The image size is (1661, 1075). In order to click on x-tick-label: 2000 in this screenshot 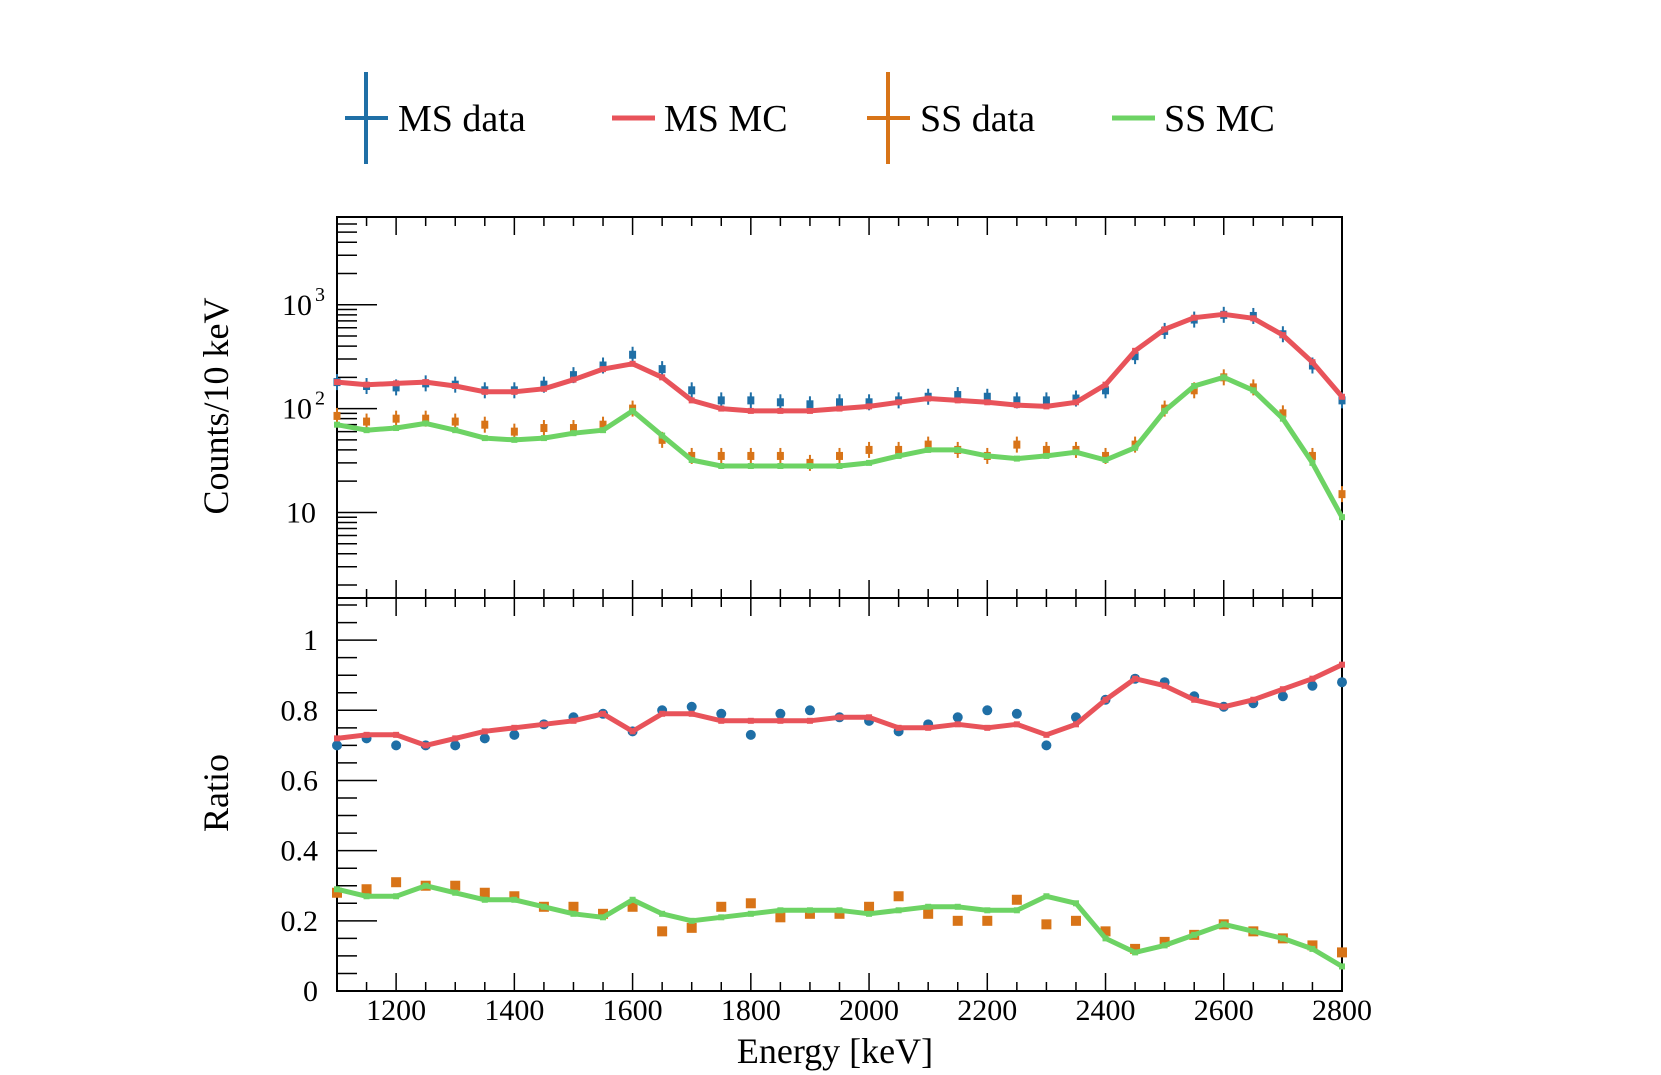, I will do `click(869, 1010)`.